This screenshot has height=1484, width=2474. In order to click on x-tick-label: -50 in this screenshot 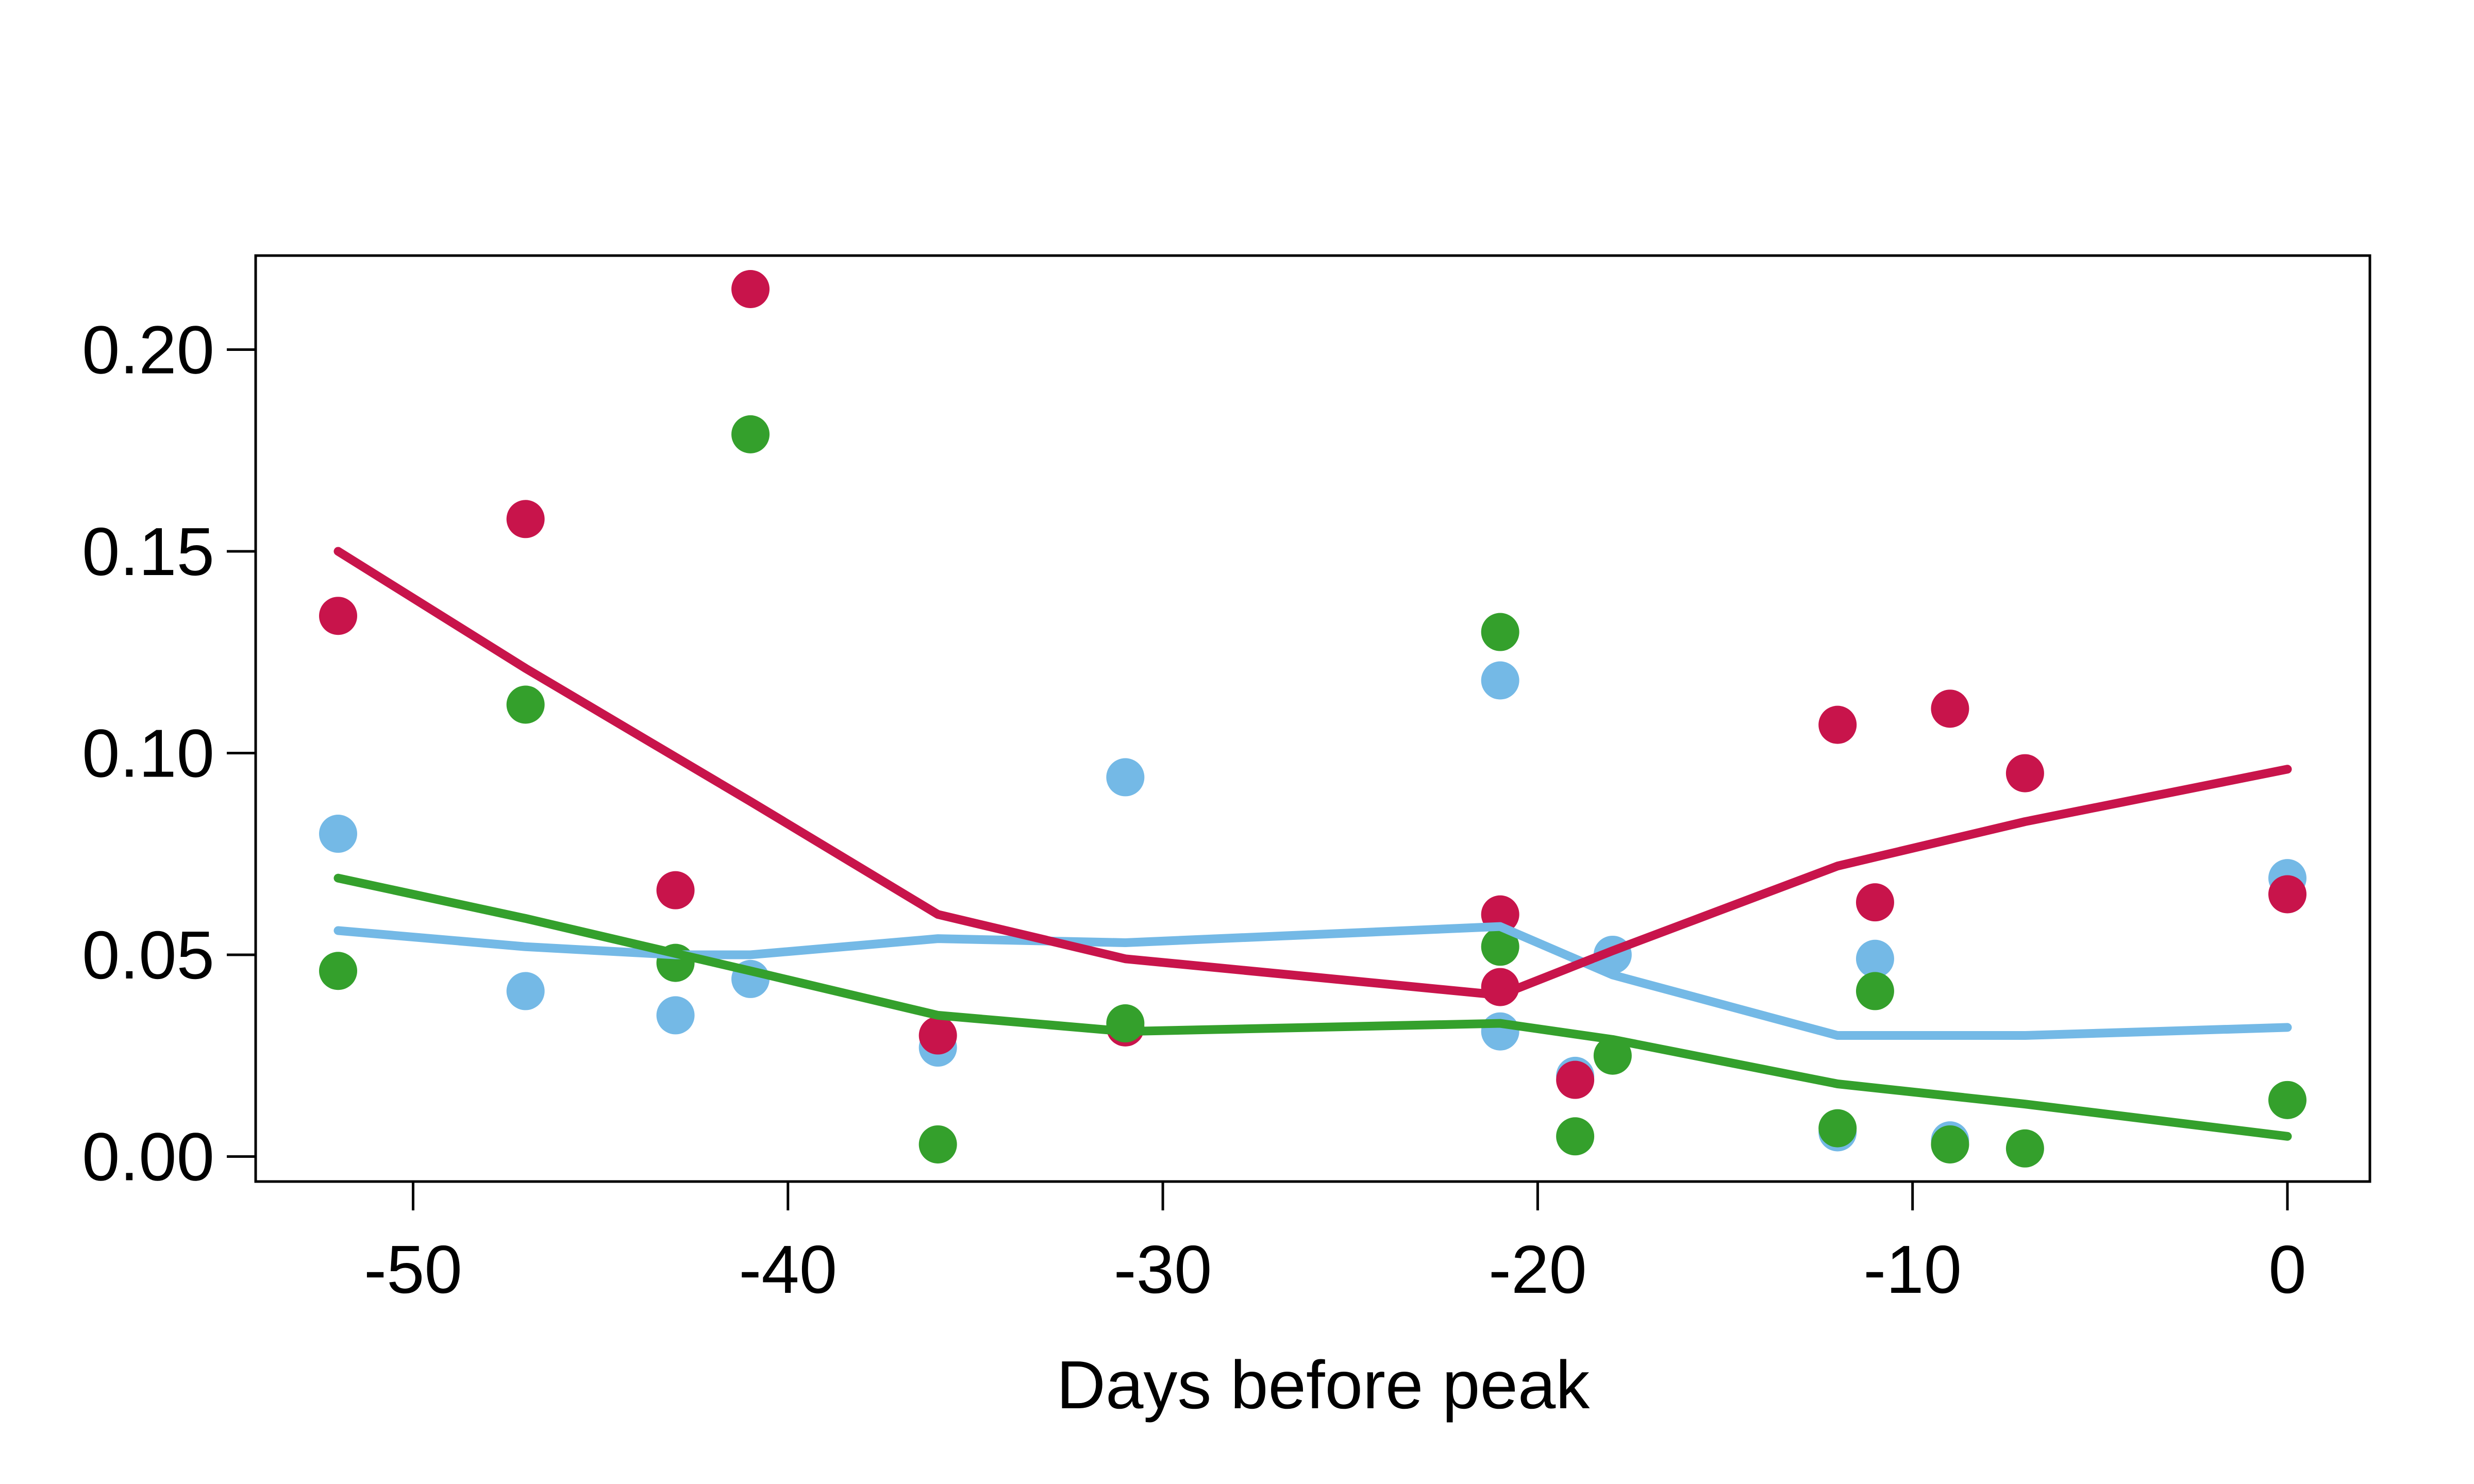, I will do `click(413, 1269)`.